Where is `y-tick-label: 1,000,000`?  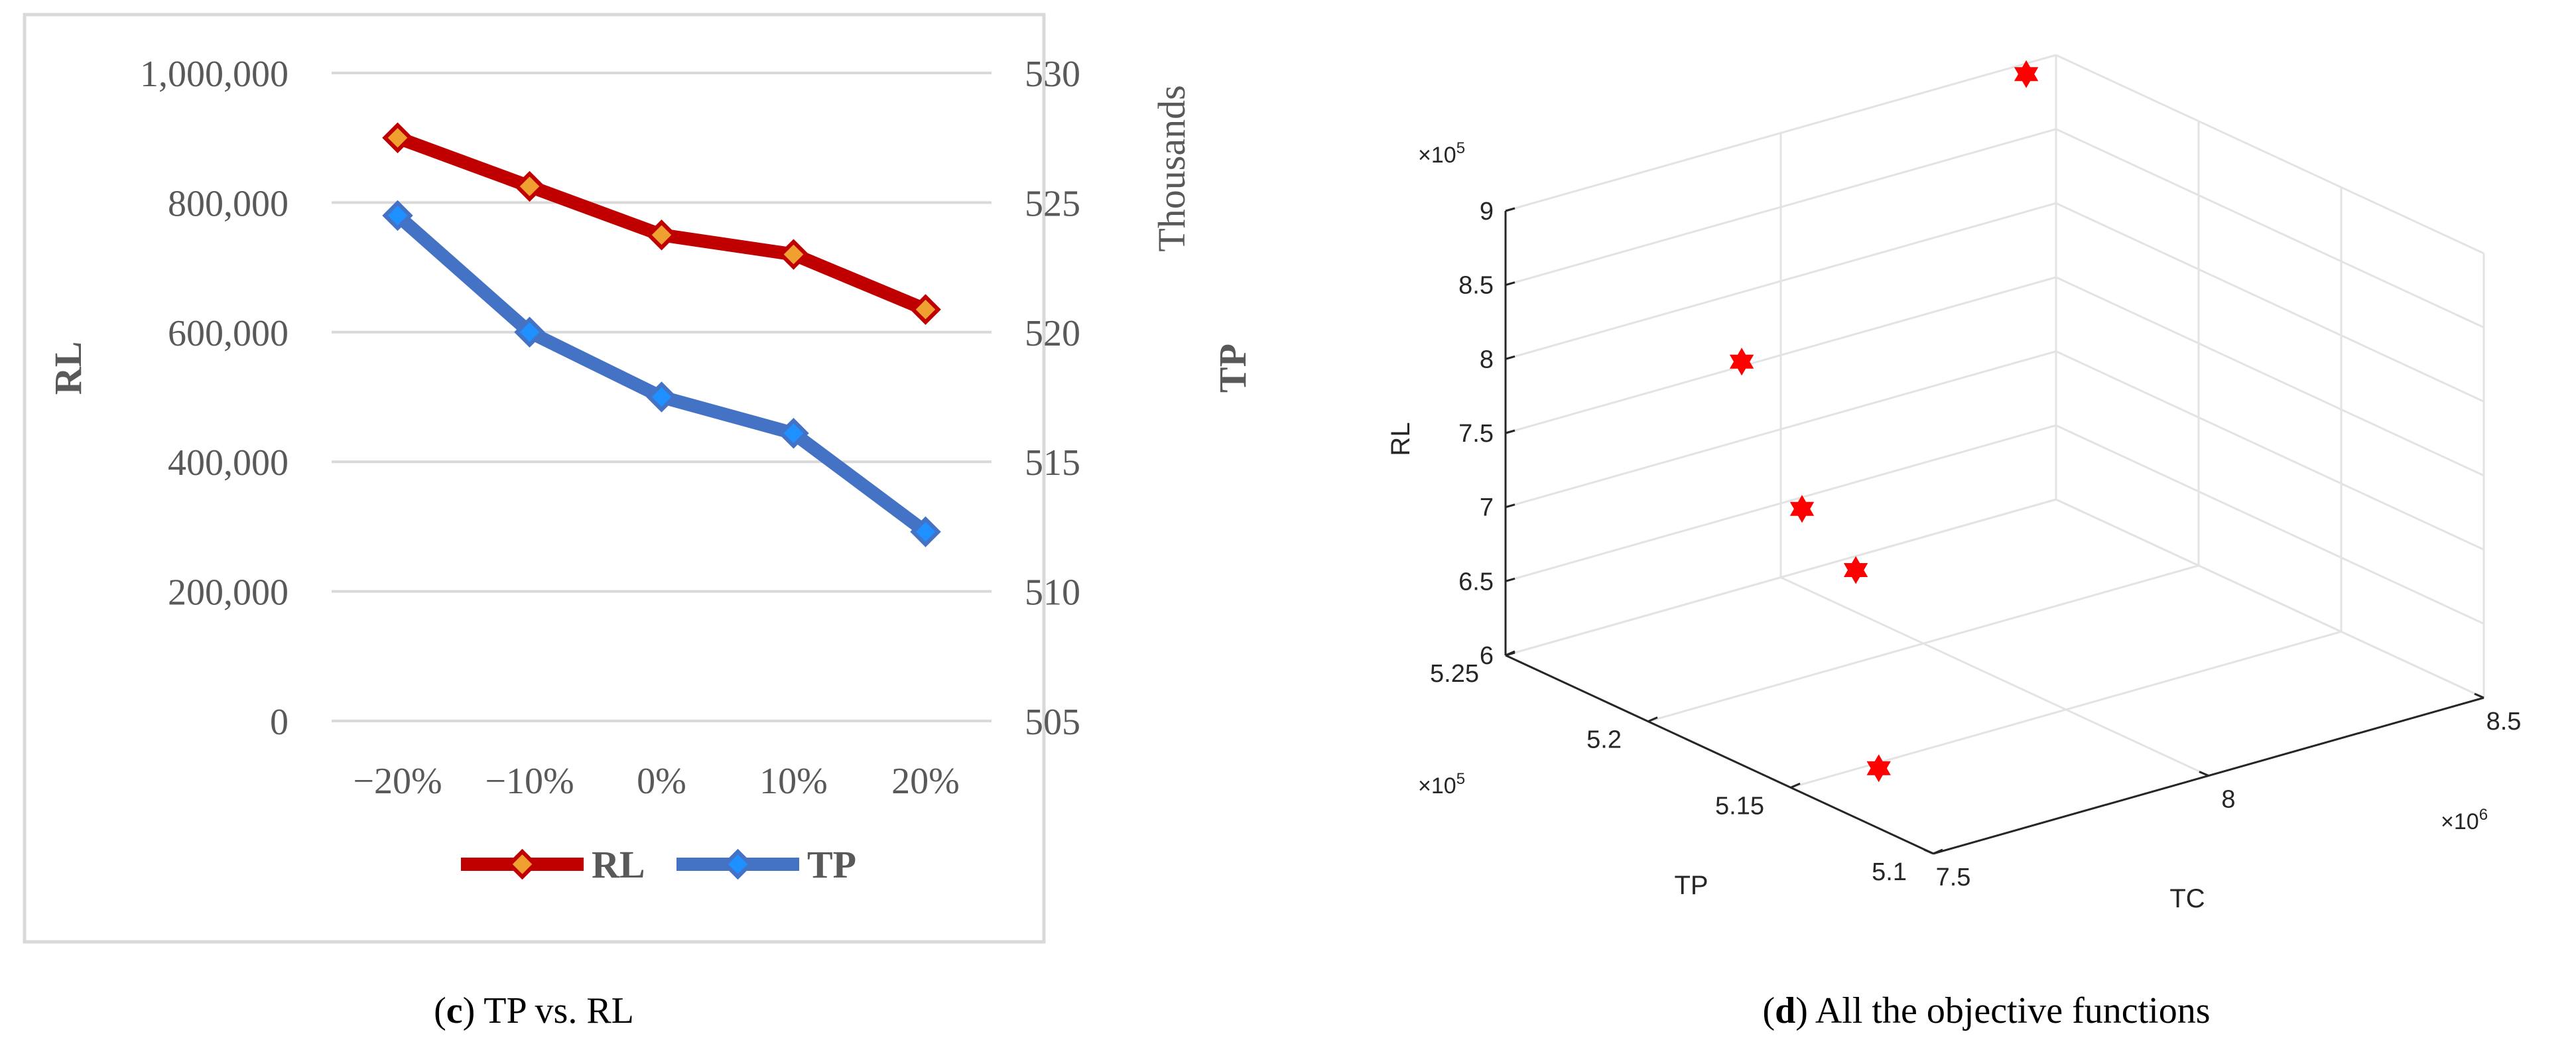 y-tick-label: 1,000,000 is located at coordinates (215, 74).